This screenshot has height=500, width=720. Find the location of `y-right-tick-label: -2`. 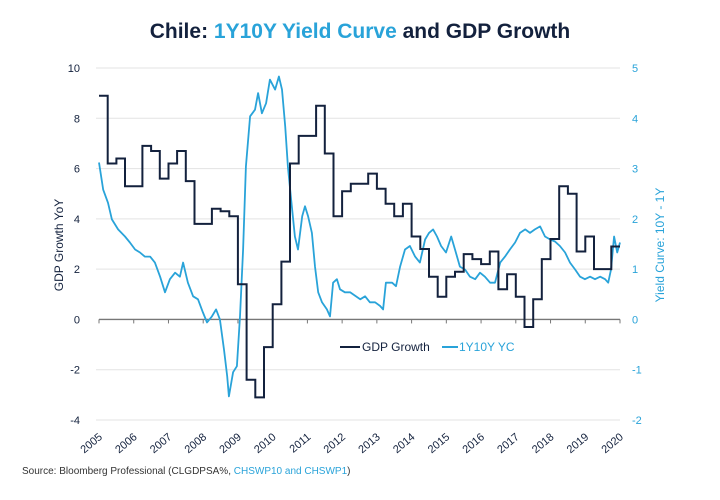

y-right-tick-label: -2 is located at coordinates (637, 421).